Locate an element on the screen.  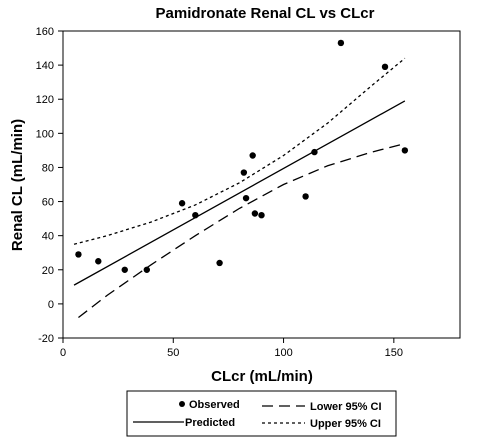
x-tick-label: 0 is located at coordinates (63, 353).